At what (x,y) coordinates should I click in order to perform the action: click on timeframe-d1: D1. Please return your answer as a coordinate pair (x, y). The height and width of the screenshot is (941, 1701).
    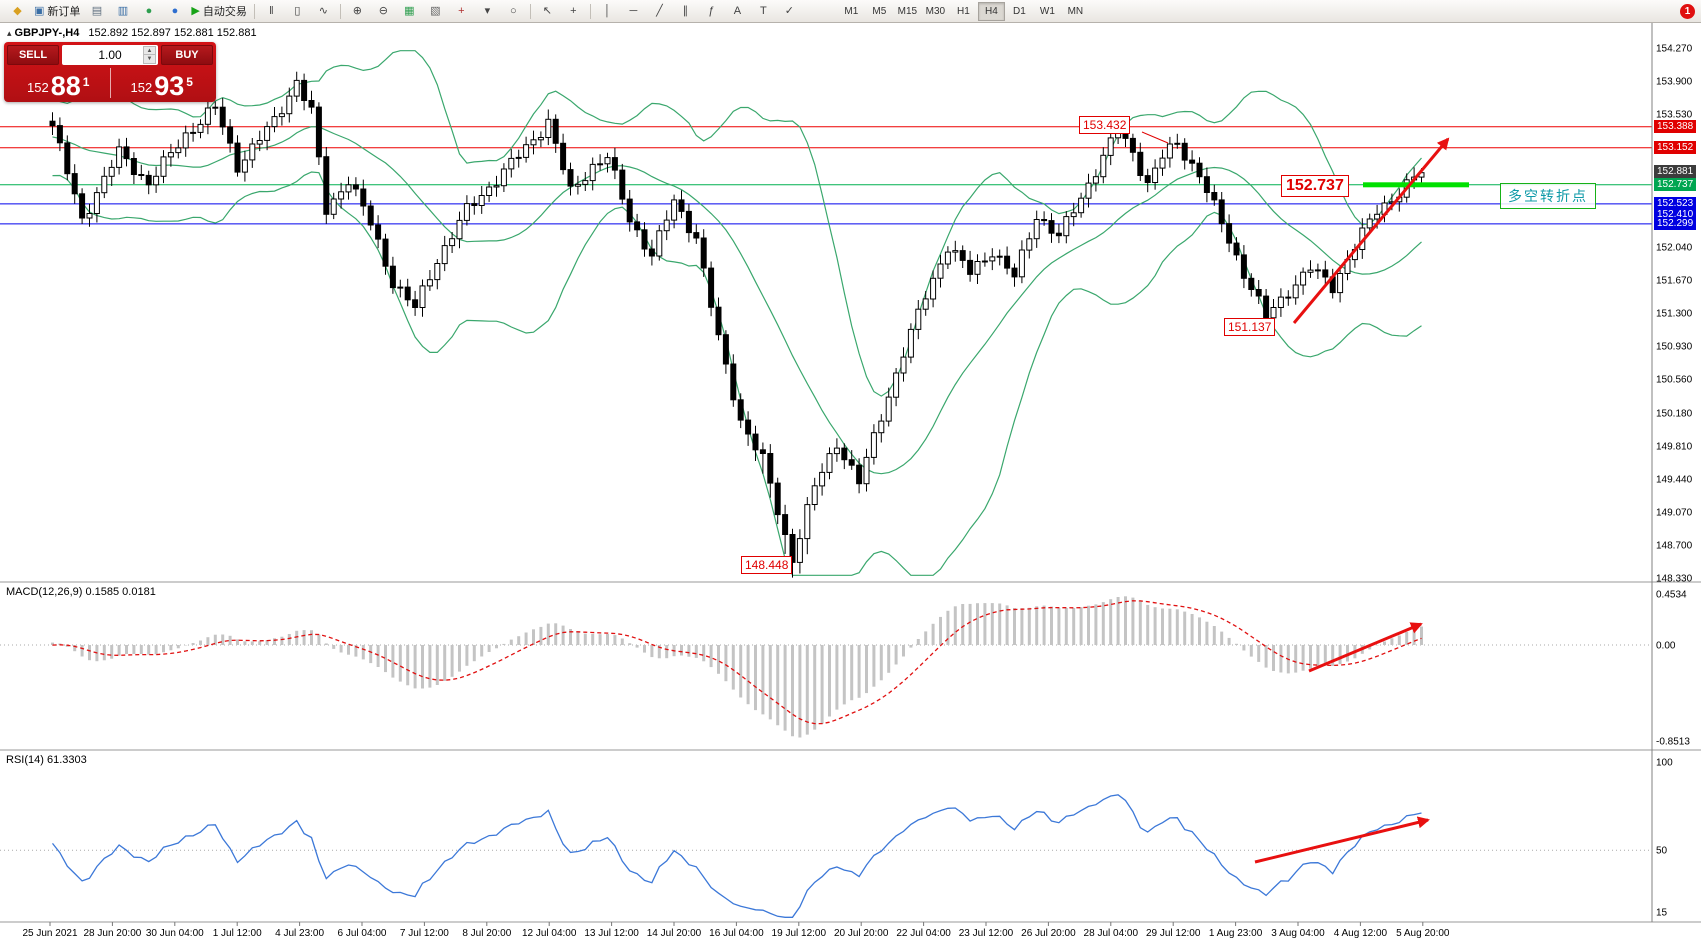
    Looking at the image, I should click on (1019, 11).